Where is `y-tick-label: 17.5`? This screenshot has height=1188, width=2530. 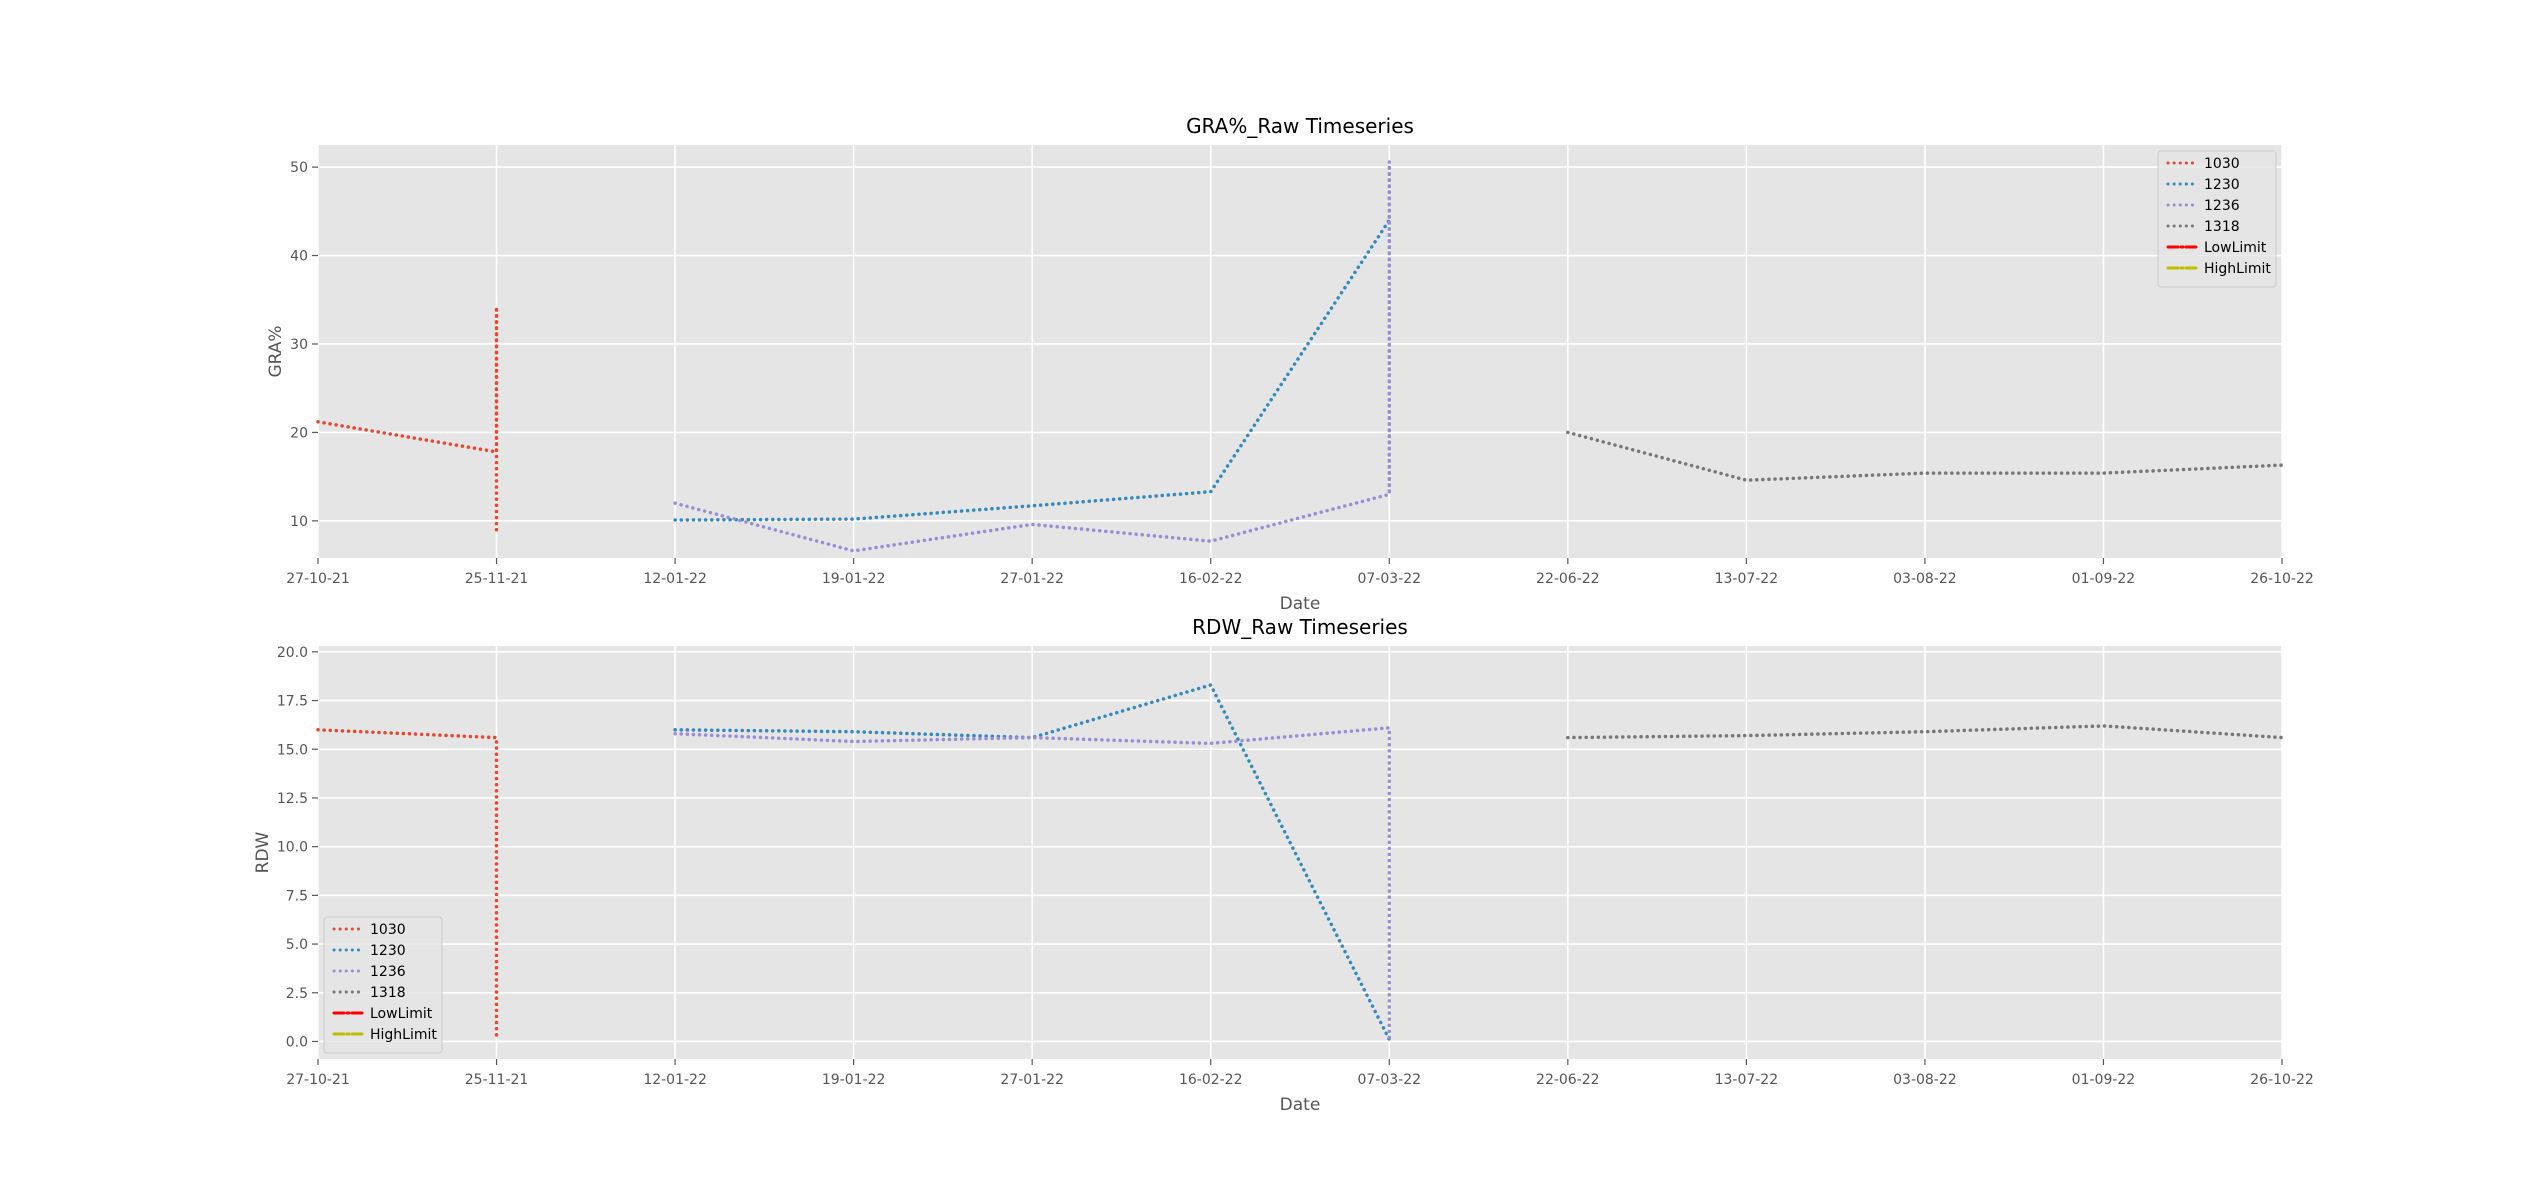
y-tick-label: 17.5 is located at coordinates (292, 702).